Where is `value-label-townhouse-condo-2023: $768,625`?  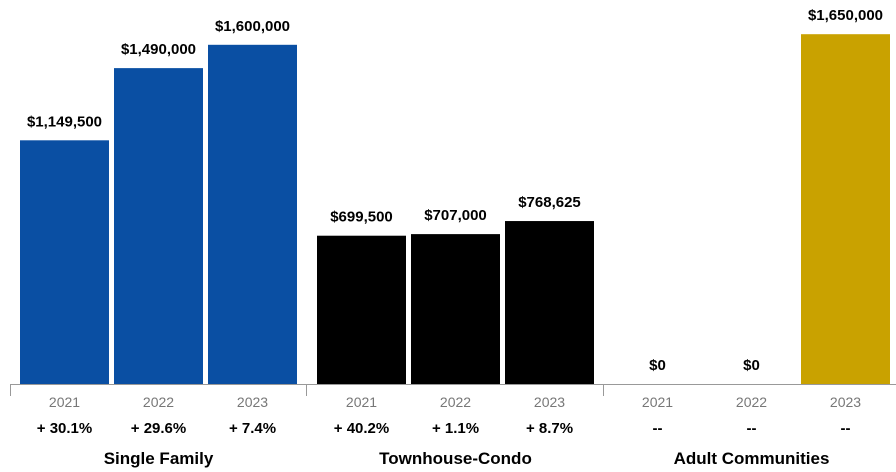 value-label-townhouse-condo-2023: $768,625 is located at coordinates (549, 202).